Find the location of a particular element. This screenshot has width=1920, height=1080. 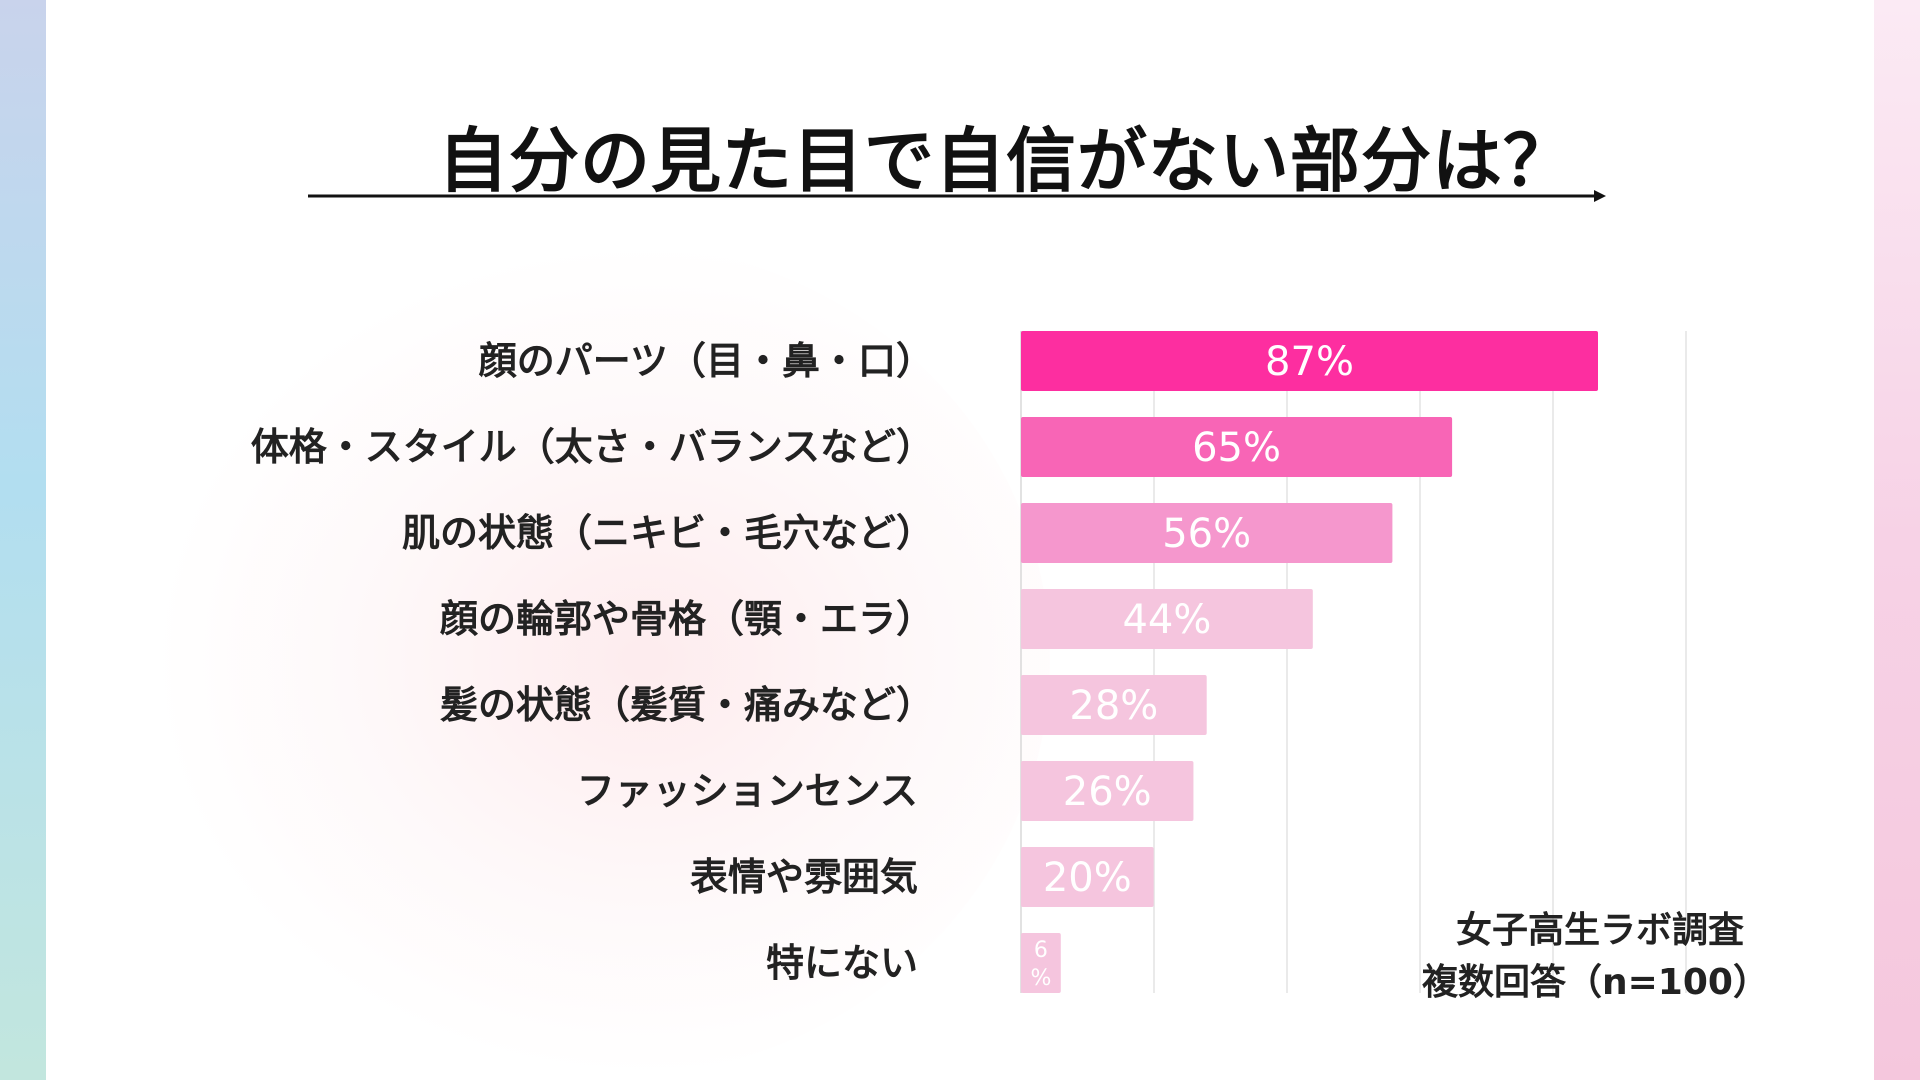

right-gradient-edge is located at coordinates (1897, 540).